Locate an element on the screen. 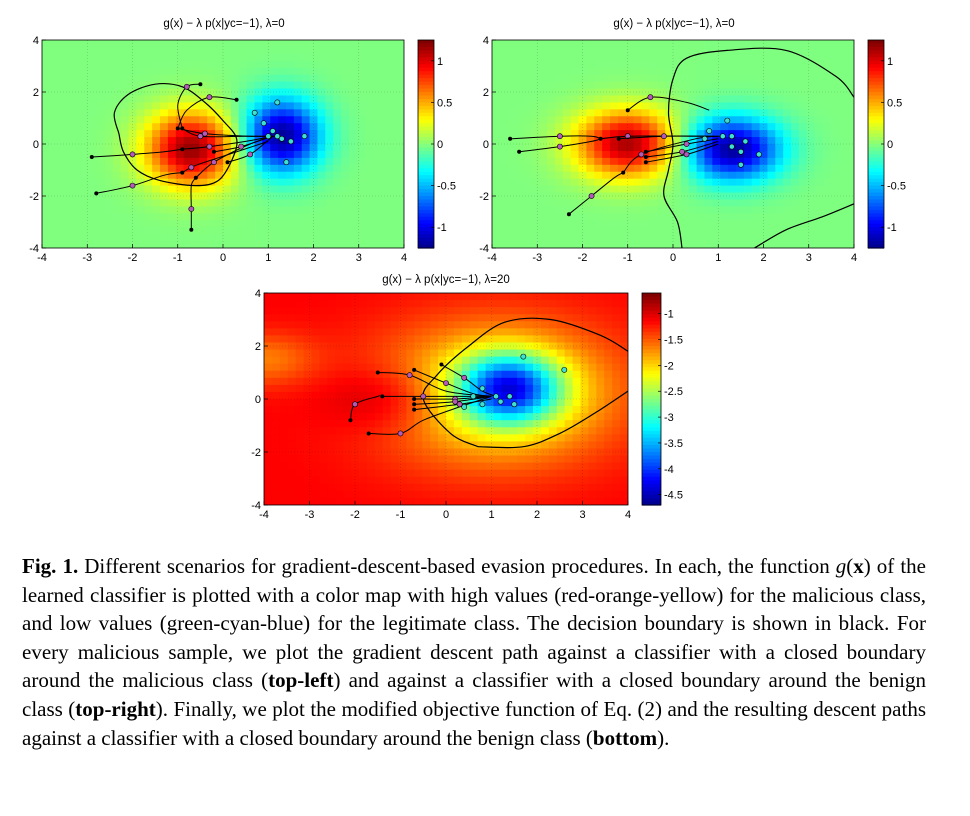 This screenshot has height=816, width=970. caption-fx-open: ( is located at coordinates (850, 566).